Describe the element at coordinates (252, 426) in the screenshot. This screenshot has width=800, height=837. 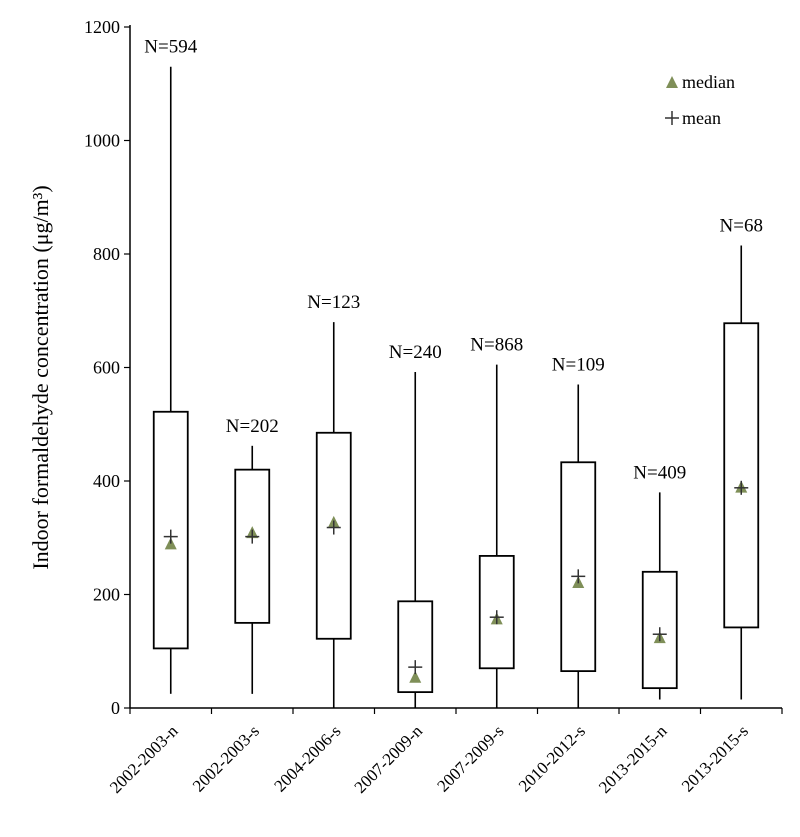
I see `n-label: N=202` at that location.